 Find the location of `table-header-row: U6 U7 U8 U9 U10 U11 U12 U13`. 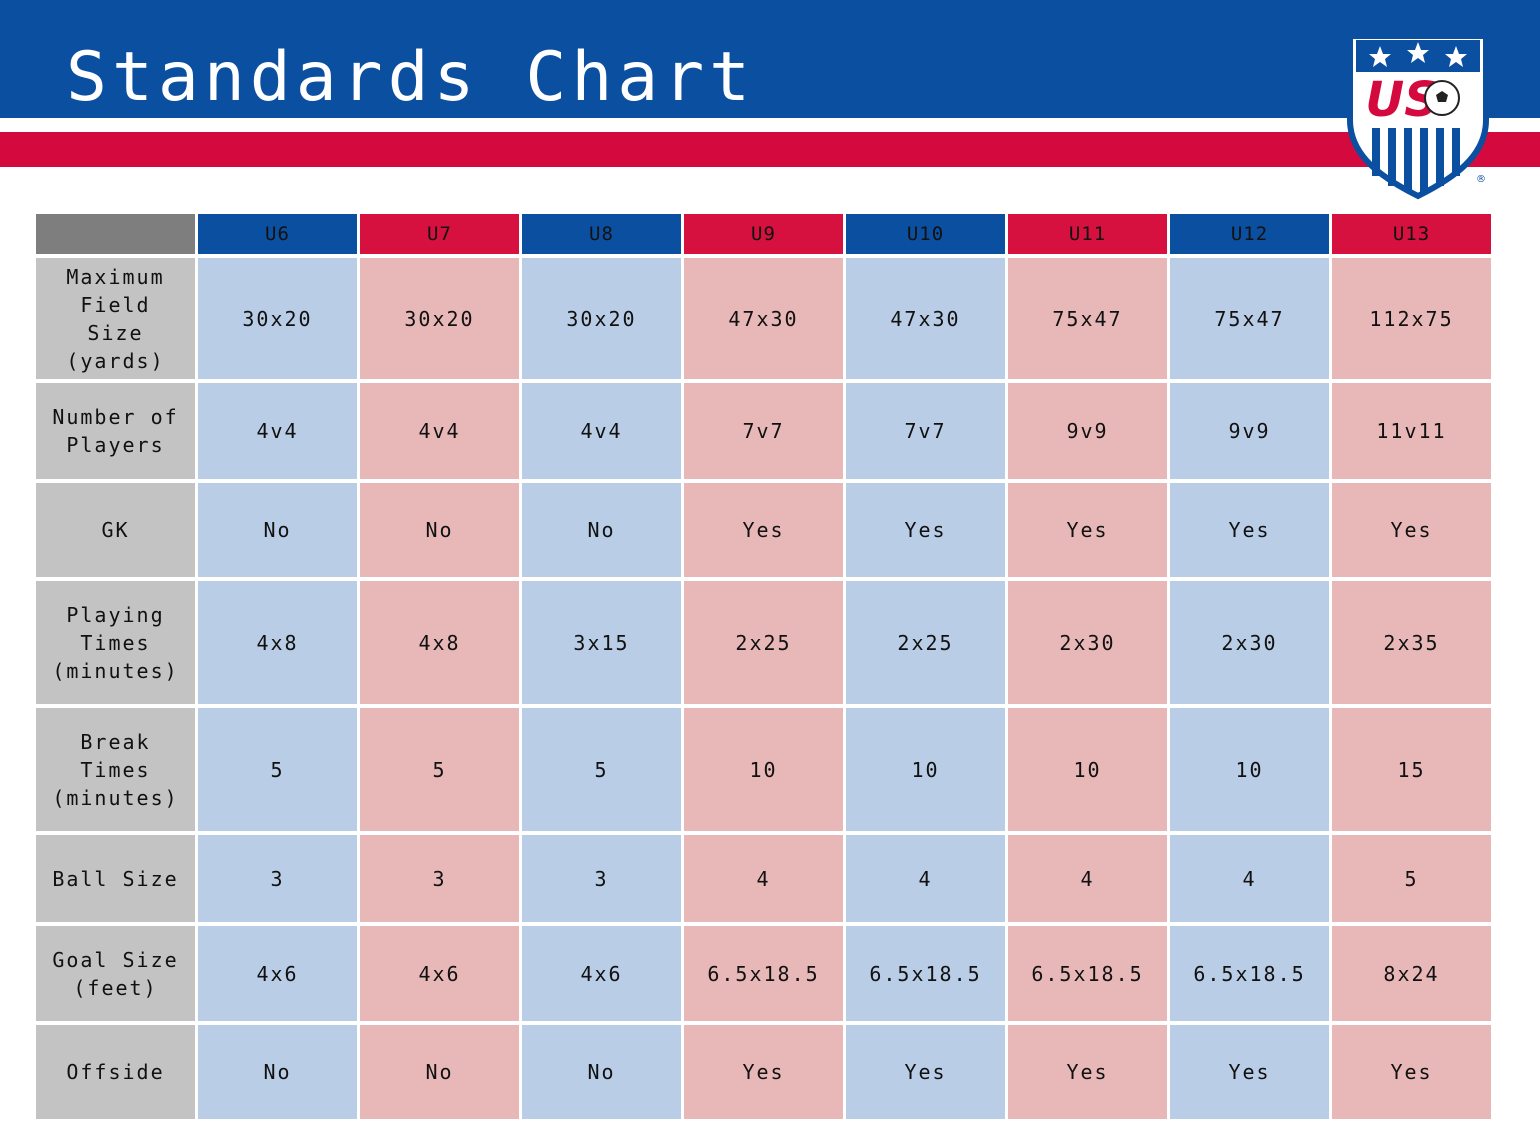

table-header-row: U6 U7 U8 U9 U10 U11 U12 U13 is located at coordinates (763, 234).